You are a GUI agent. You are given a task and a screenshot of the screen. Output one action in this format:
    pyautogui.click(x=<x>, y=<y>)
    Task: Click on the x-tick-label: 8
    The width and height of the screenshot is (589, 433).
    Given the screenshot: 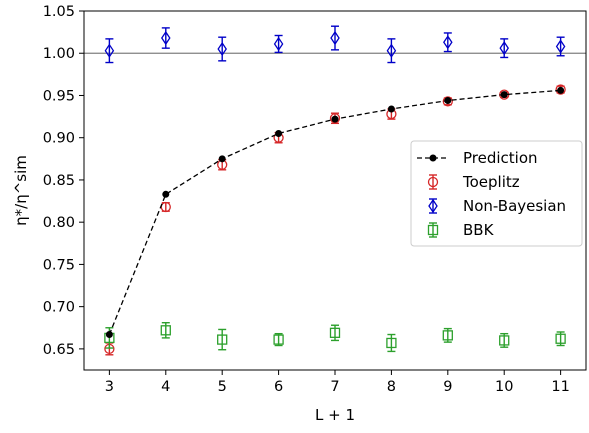 What is the action you would take?
    pyautogui.click(x=391, y=387)
    